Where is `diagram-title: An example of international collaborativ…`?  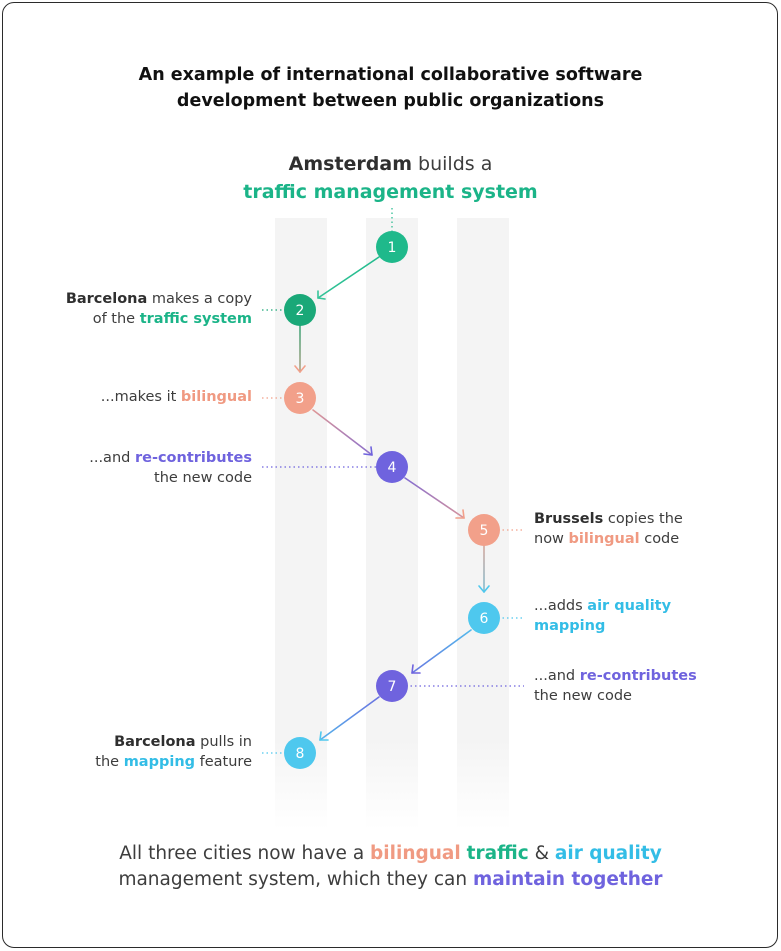 diagram-title: An example of international collaborativ… is located at coordinates (390, 88).